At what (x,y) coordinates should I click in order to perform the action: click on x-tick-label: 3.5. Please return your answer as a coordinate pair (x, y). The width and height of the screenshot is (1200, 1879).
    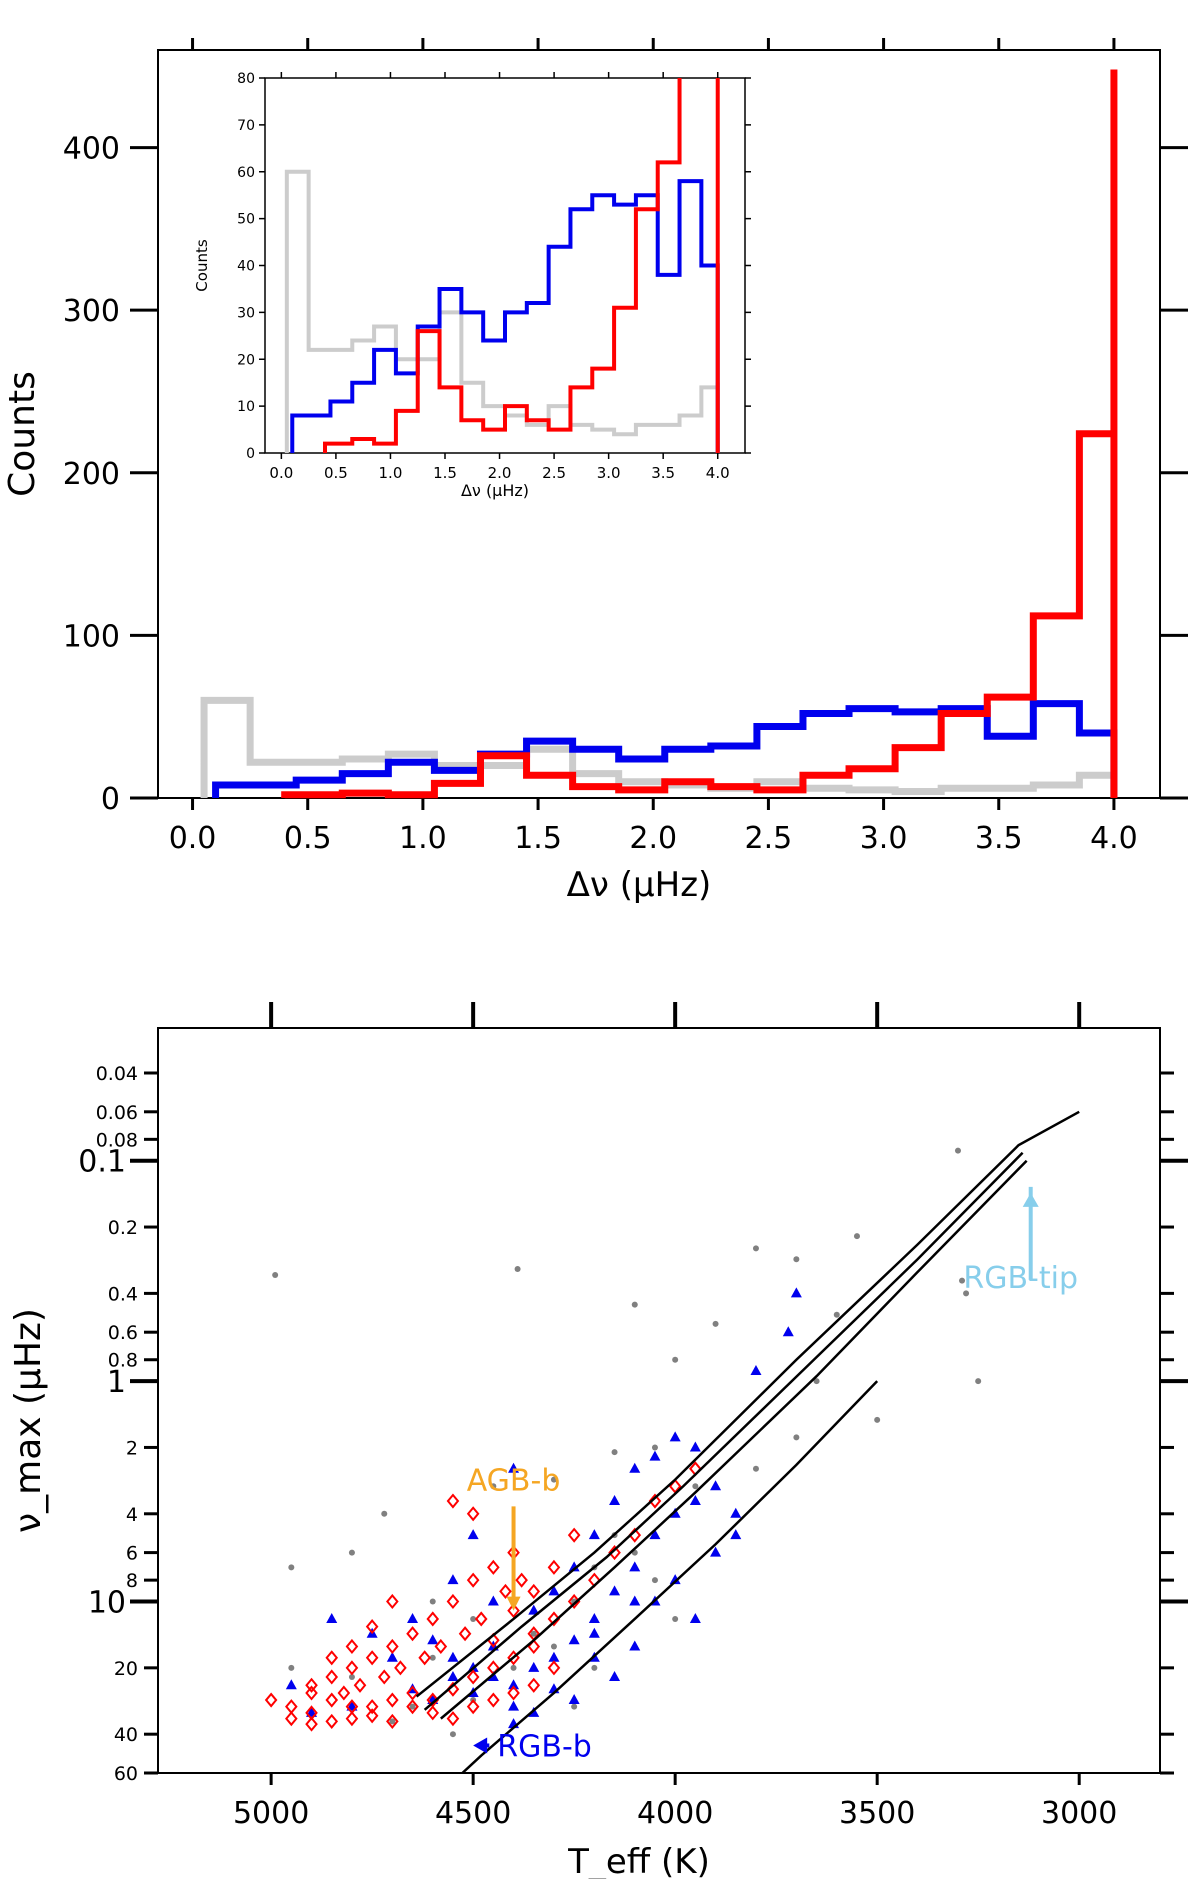
    Looking at the image, I should click on (999, 838).